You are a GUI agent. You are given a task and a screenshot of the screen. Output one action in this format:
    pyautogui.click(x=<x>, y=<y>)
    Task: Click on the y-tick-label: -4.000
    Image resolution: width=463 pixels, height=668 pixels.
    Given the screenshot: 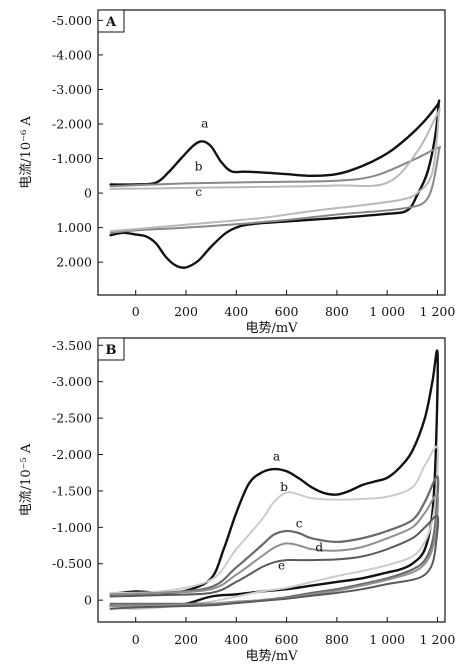 What is the action you would take?
    pyautogui.click(x=72, y=54)
    